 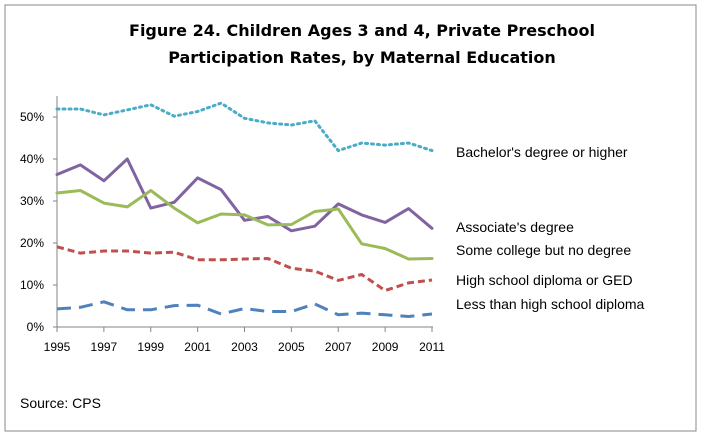 What do you see at coordinates (338, 347) in the screenshot?
I see `x-tick-label: 2007` at bounding box center [338, 347].